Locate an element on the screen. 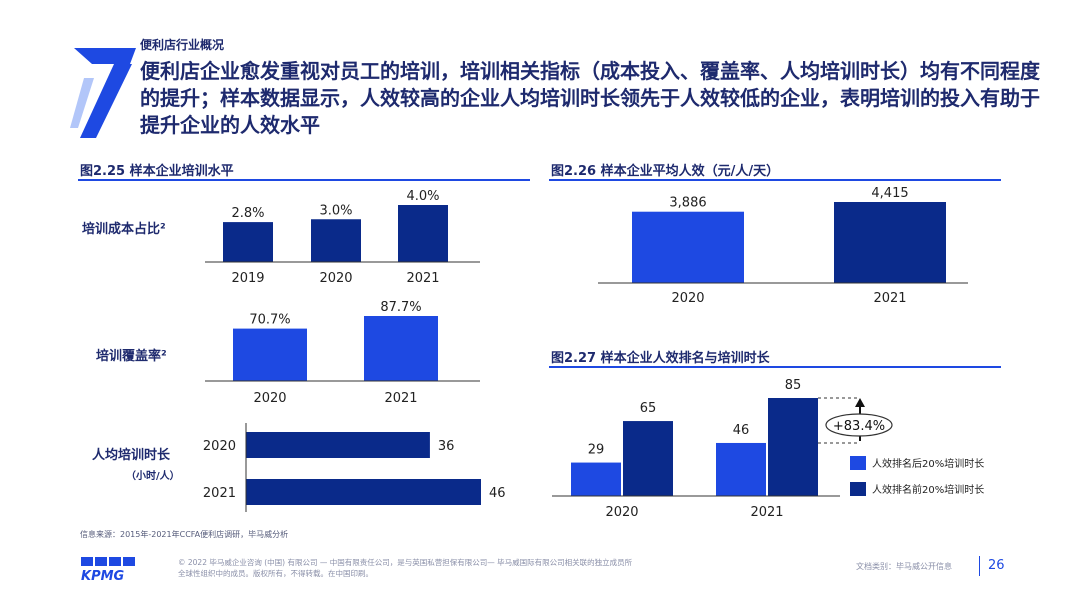  growth-badge is located at coordinates (859, 425).